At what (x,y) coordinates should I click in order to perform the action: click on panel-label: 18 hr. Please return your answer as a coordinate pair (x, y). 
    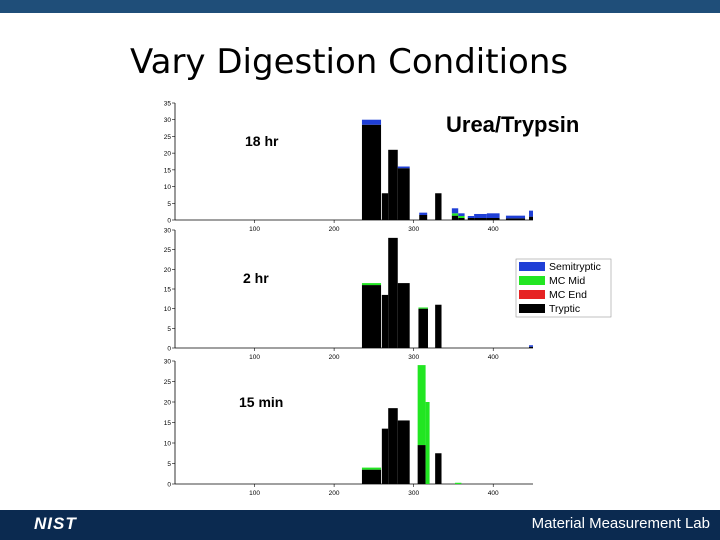
    Looking at the image, I should click on (262, 141).